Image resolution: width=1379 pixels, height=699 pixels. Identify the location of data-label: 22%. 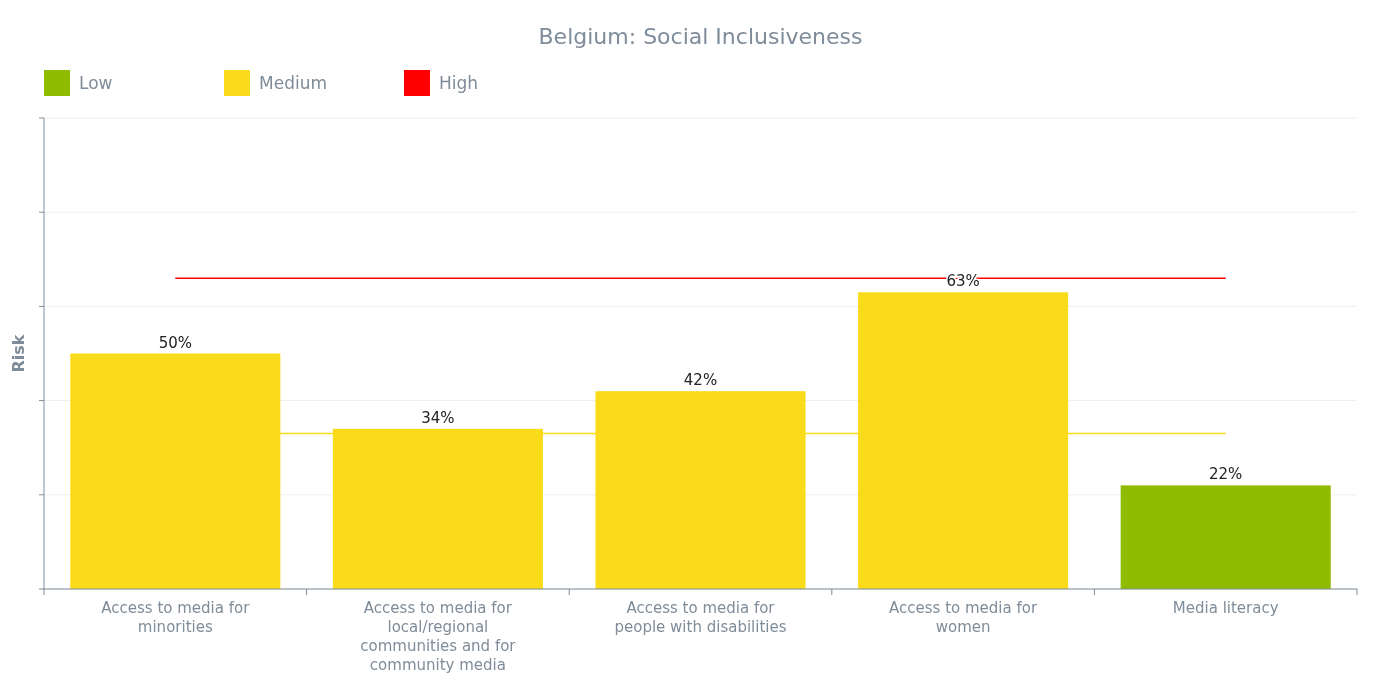
(1226, 474).